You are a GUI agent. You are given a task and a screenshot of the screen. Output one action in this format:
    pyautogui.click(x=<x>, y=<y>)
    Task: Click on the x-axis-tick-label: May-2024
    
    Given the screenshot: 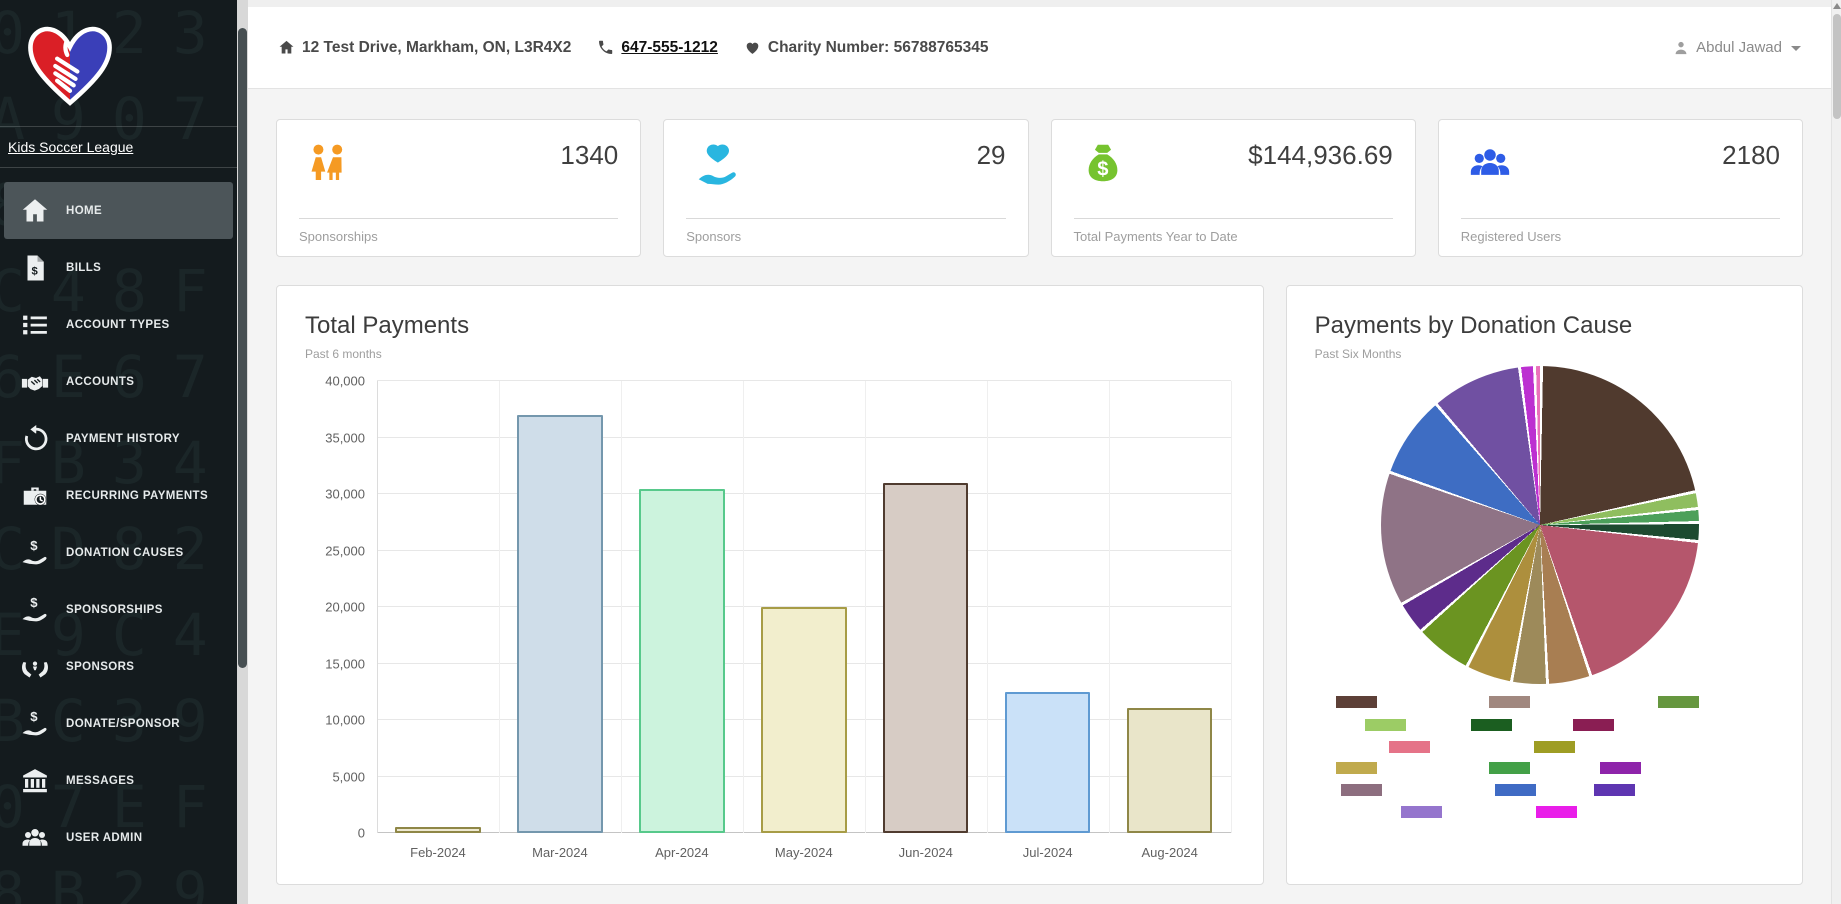 What is the action you would take?
    pyautogui.click(x=803, y=852)
    